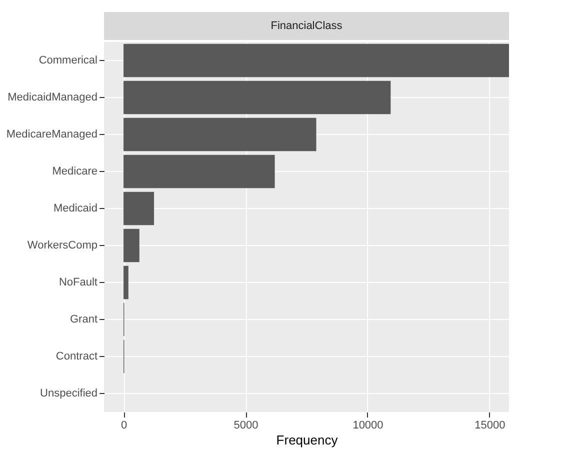 The height and width of the screenshot is (475, 583). Describe the element at coordinates (490, 426) in the screenshot. I see `x-tick-label: 15000` at that location.